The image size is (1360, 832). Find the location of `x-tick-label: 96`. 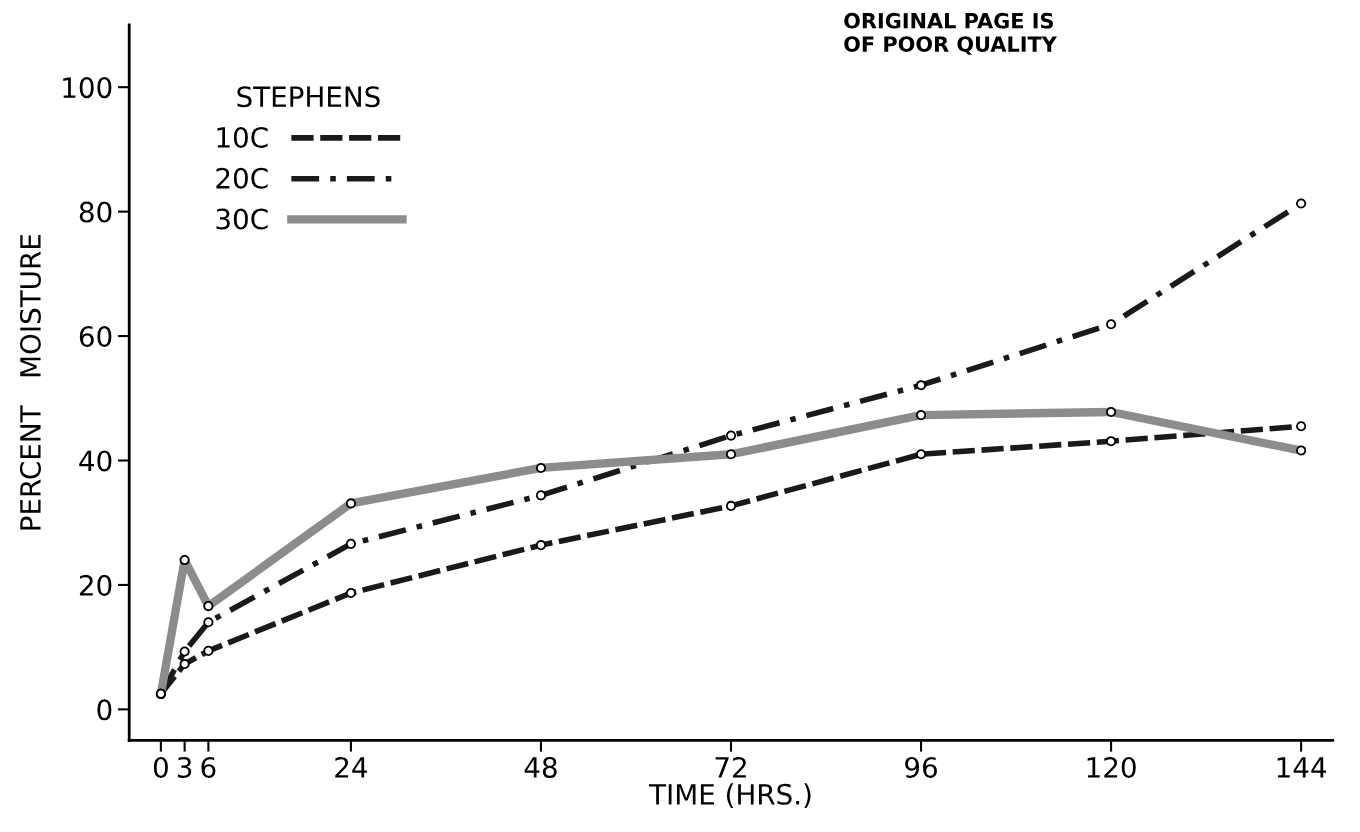

x-tick-label: 96 is located at coordinates (921, 767).